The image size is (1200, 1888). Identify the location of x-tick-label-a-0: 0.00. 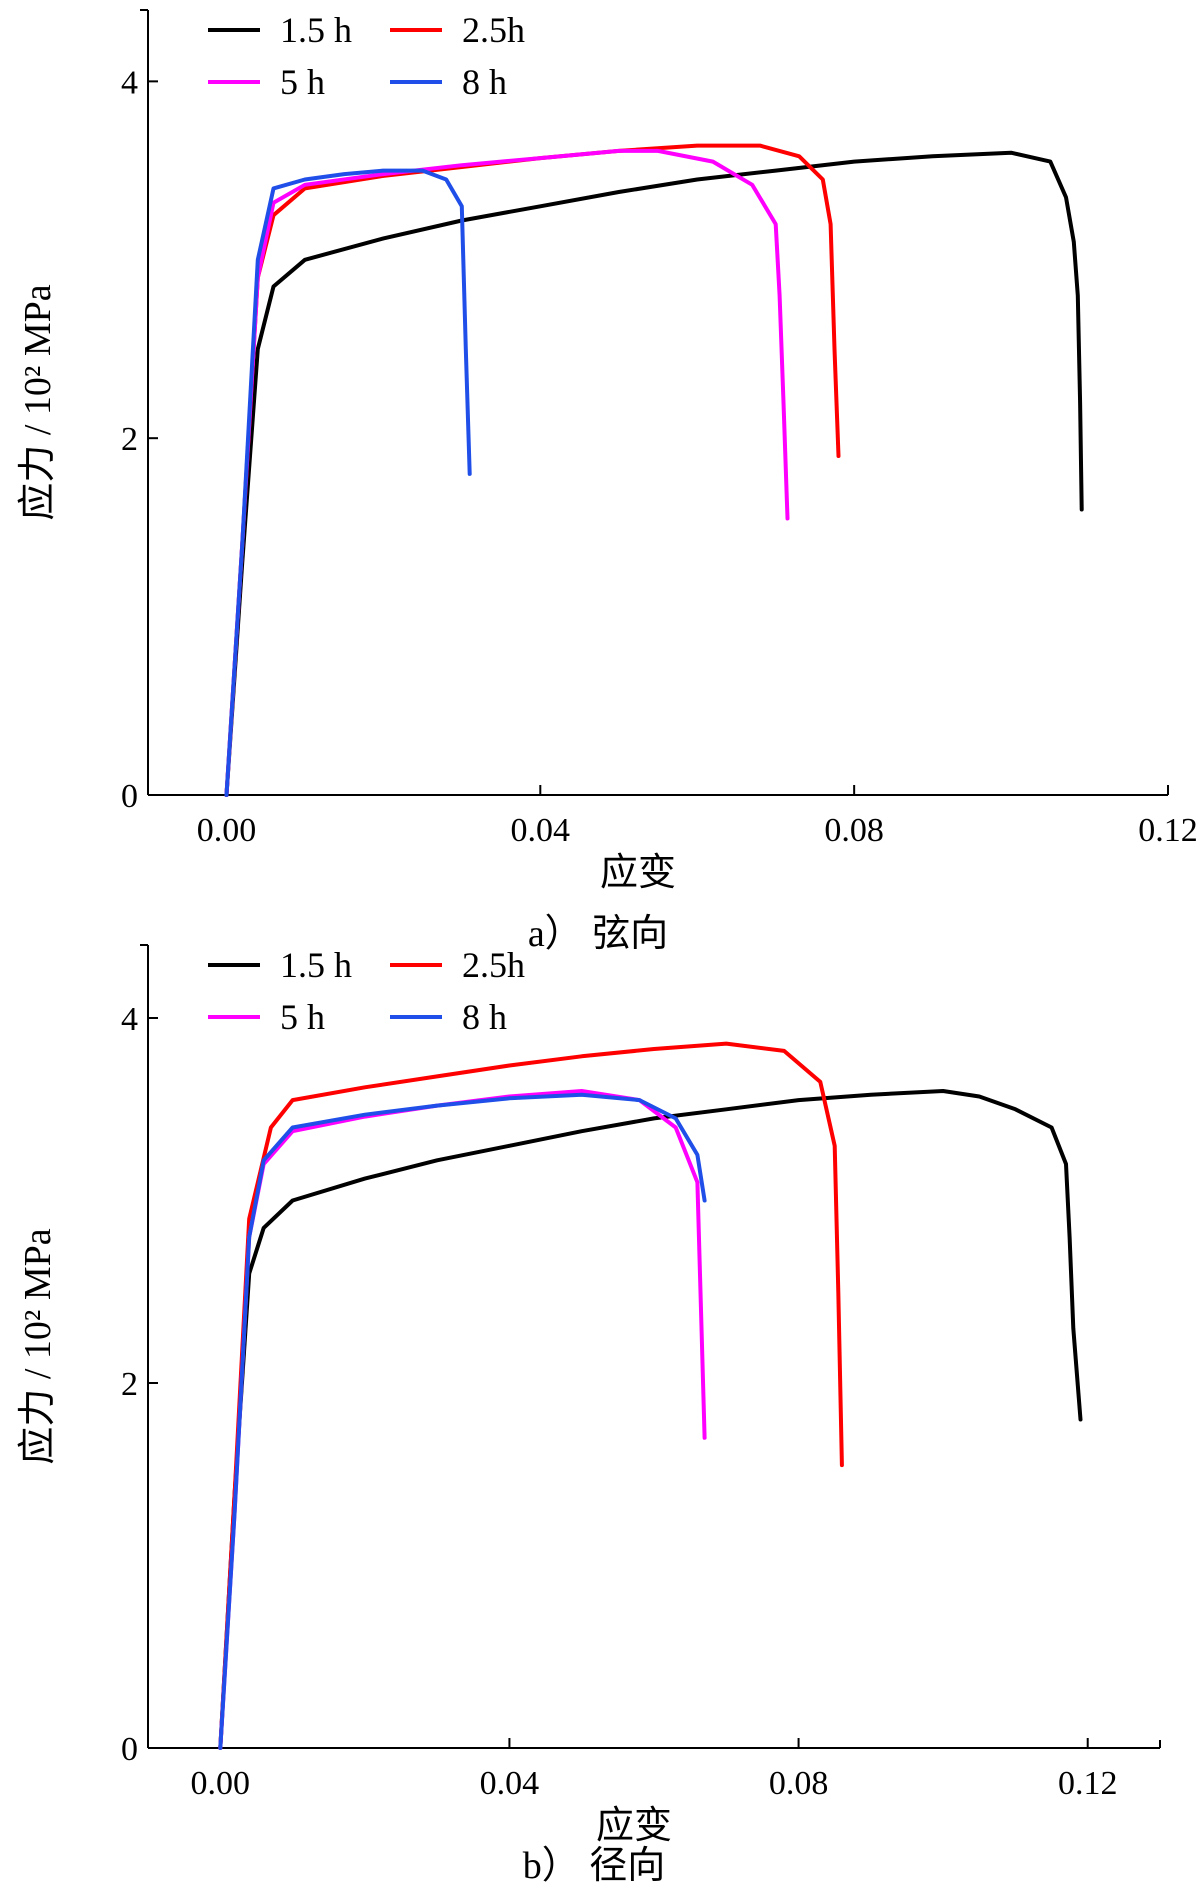
(227, 830).